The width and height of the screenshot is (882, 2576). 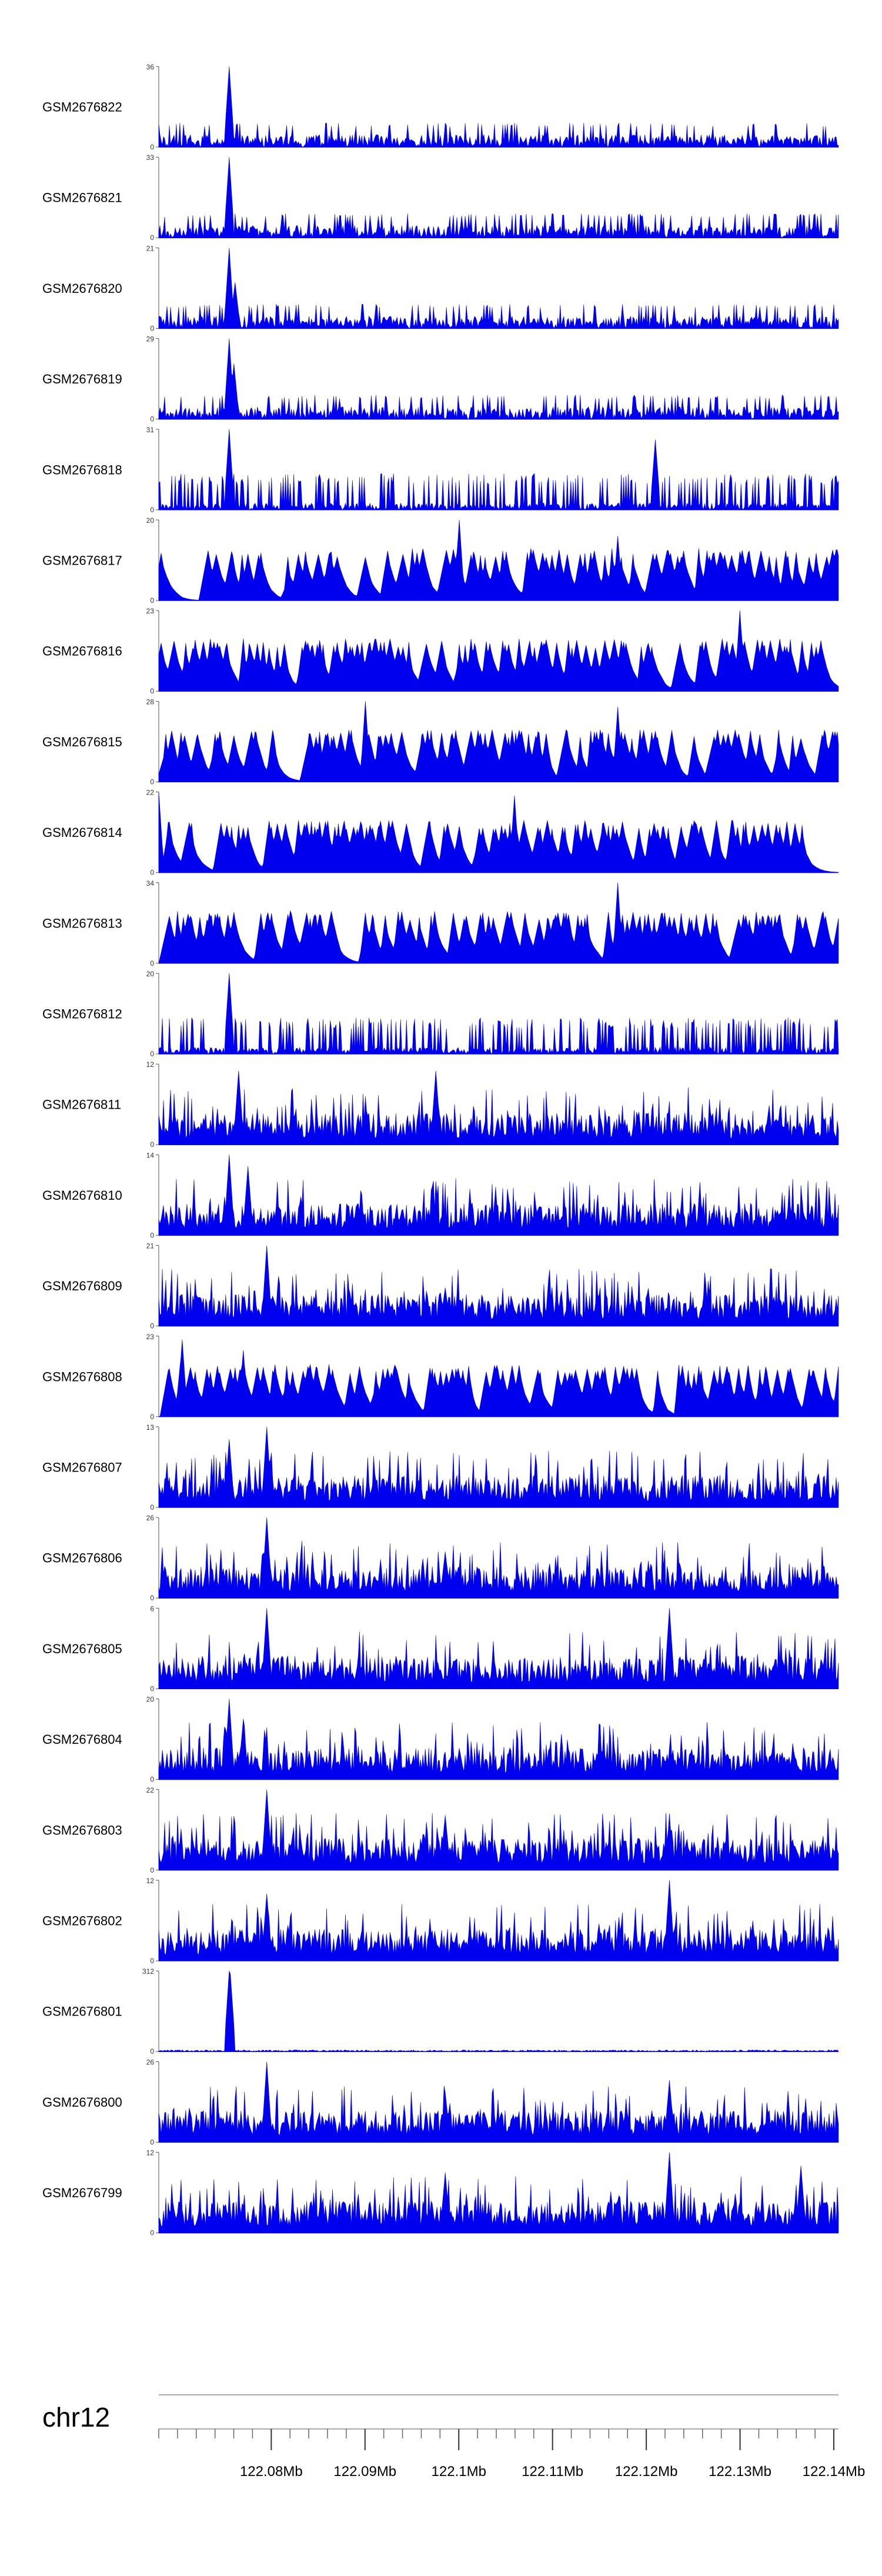 What do you see at coordinates (82, 2102) in the screenshot?
I see `track-label: GSM2676800` at bounding box center [82, 2102].